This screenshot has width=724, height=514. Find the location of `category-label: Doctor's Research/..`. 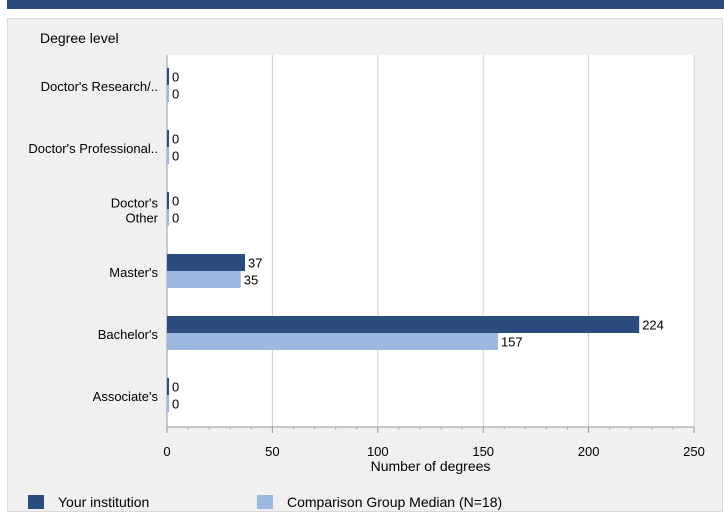

category-label: Doctor's Research/.. is located at coordinates (99, 86).